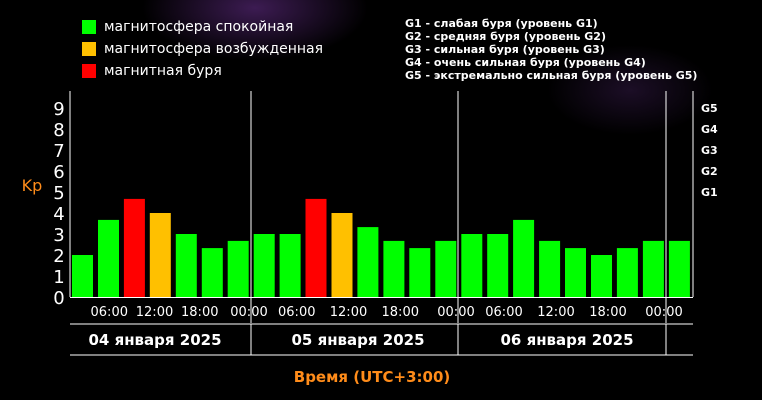 This screenshot has width=762, height=400. I want to click on day-label: 06 января 2025, so click(566, 340).